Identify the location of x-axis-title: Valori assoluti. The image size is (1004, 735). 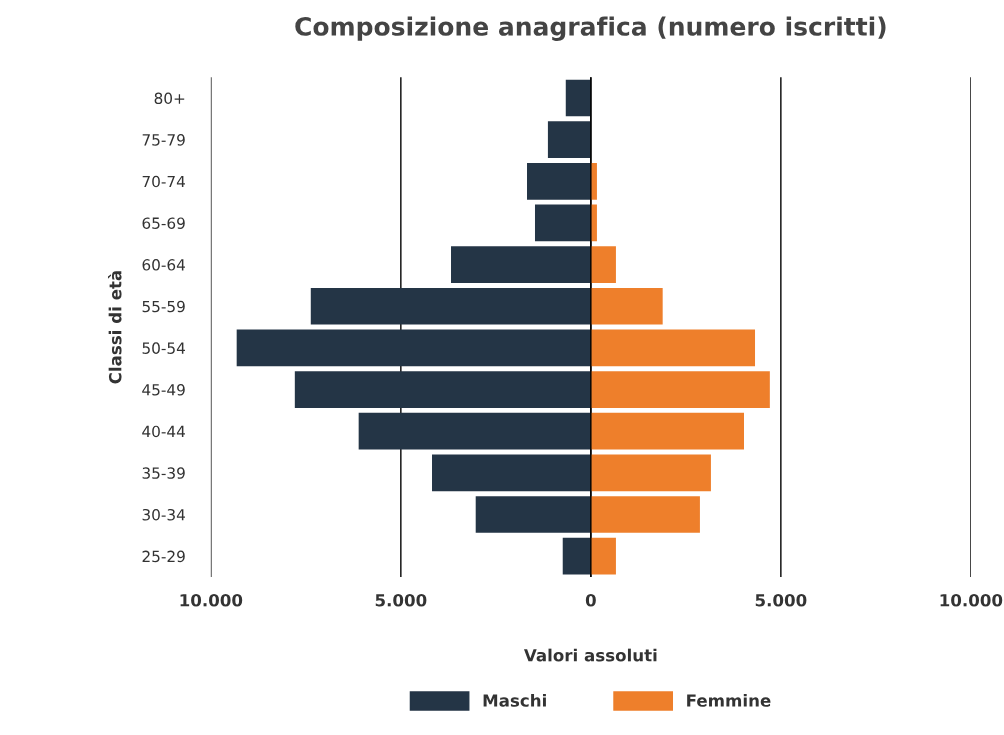
(590, 655).